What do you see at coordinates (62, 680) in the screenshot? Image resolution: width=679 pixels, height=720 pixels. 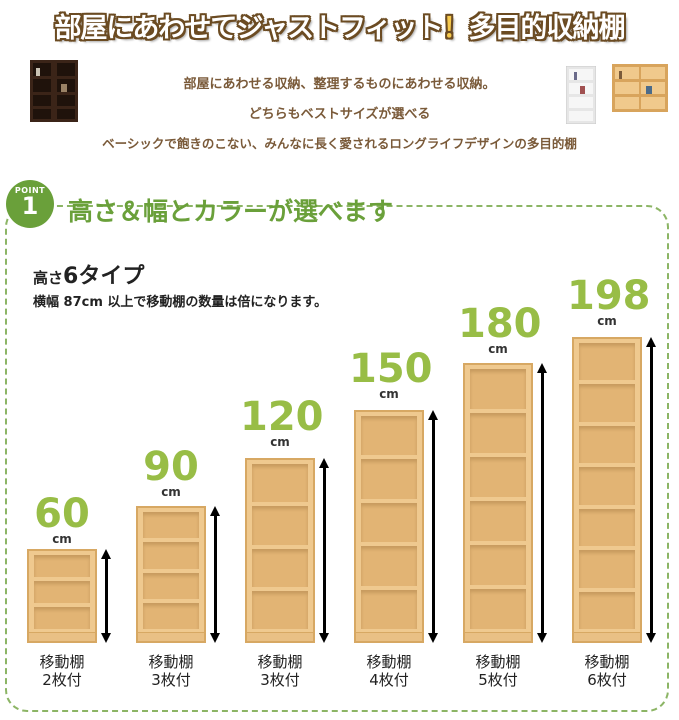 I see `caption-line-2: 2枚付` at bounding box center [62, 680].